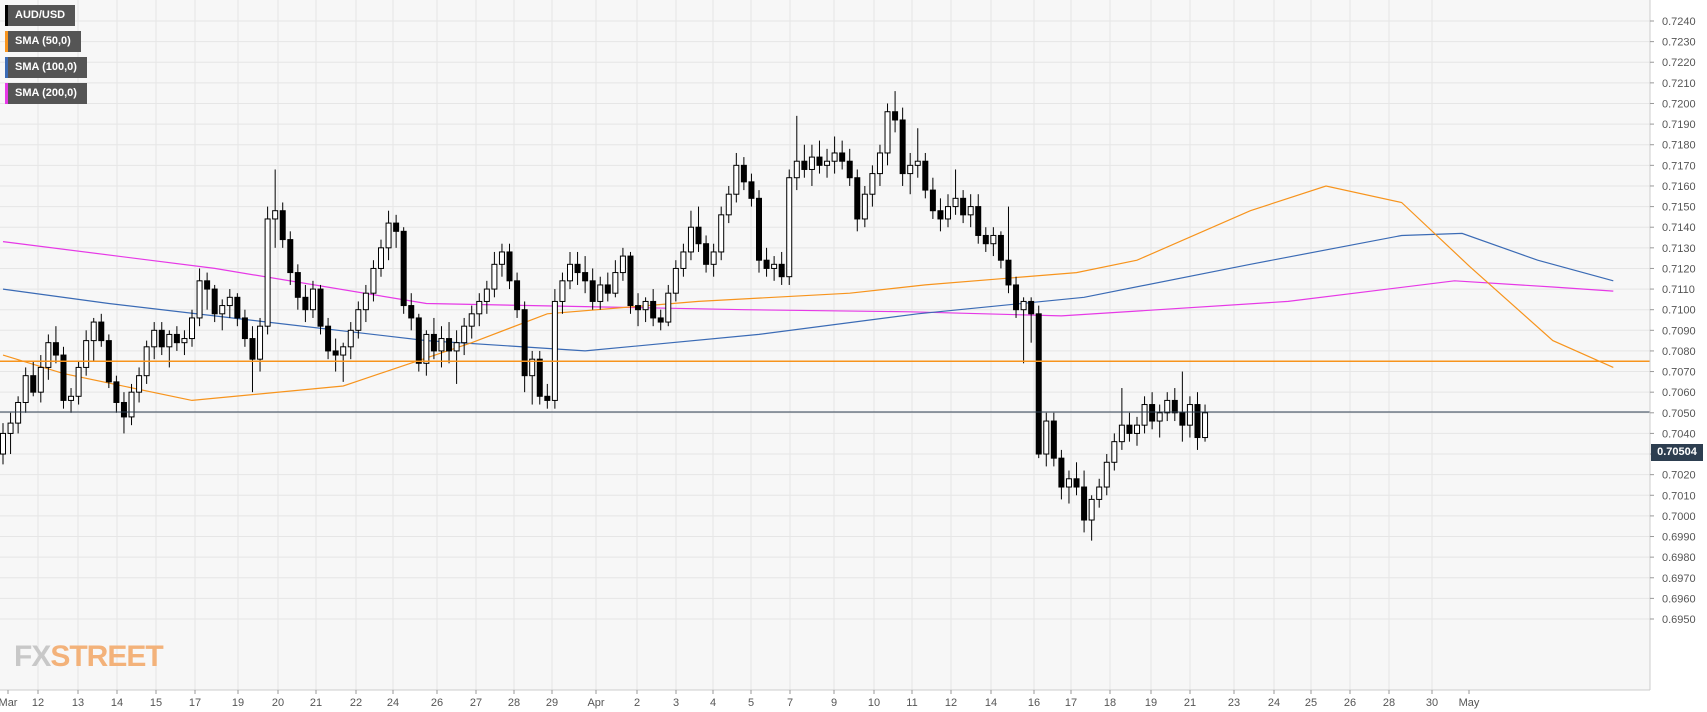 This screenshot has height=712, width=1707. What do you see at coordinates (46, 67) in the screenshot?
I see `legend-item-sma100: SMA (100,0)` at bounding box center [46, 67].